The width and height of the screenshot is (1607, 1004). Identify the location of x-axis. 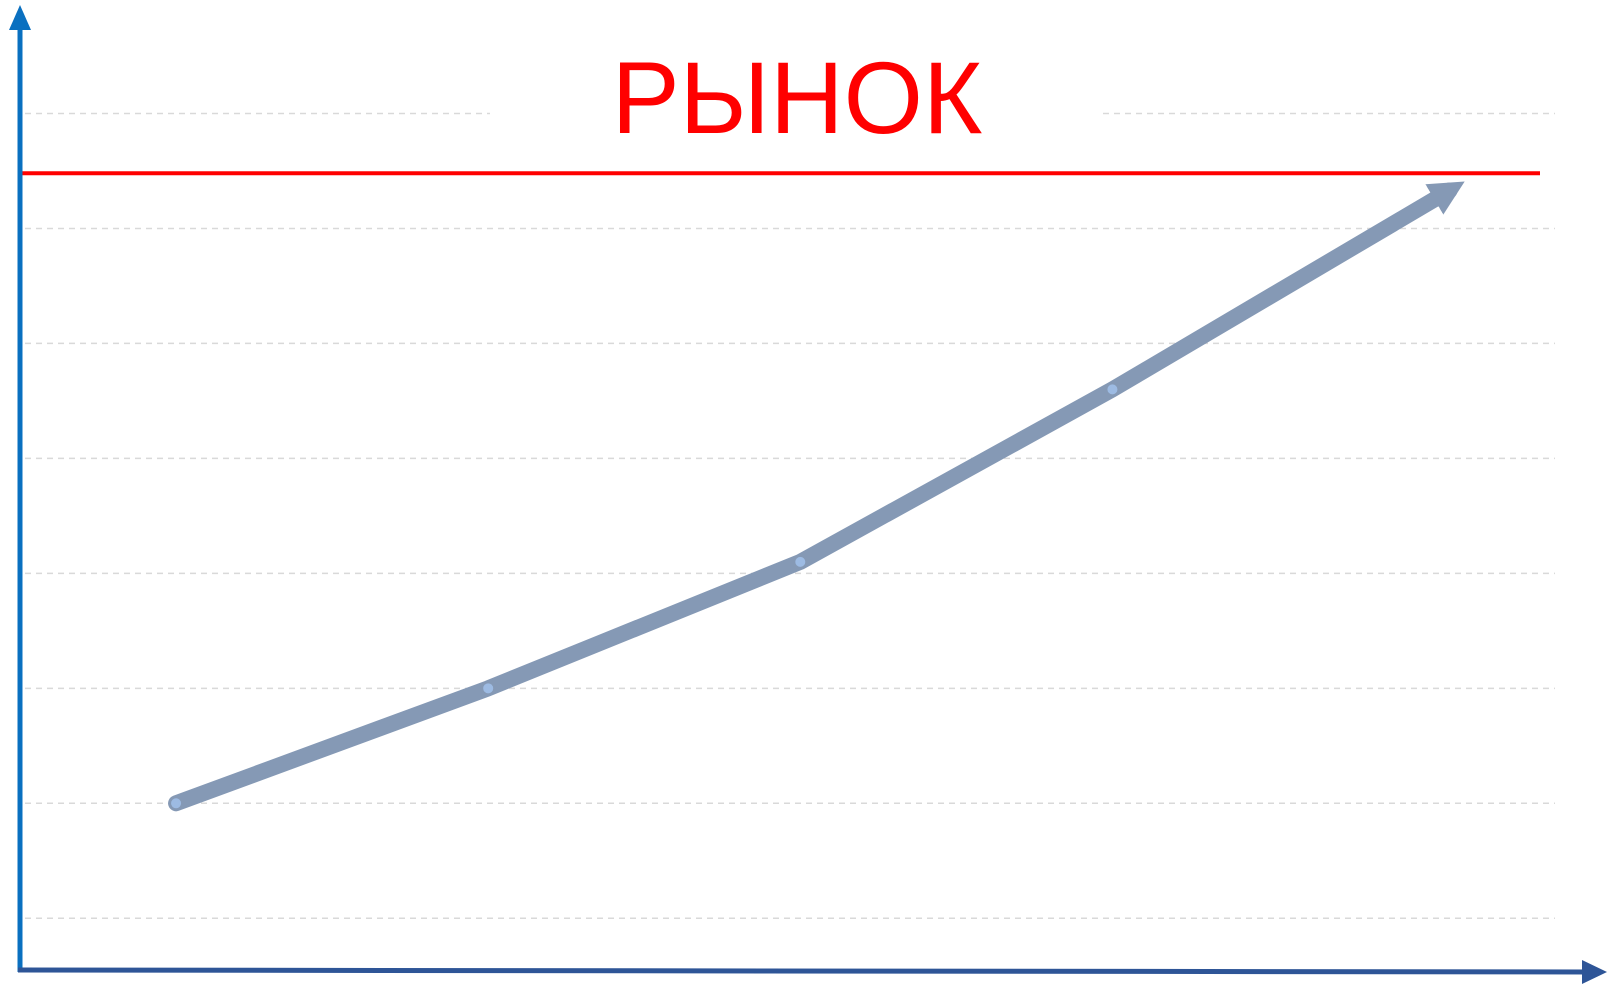
(804, 971).